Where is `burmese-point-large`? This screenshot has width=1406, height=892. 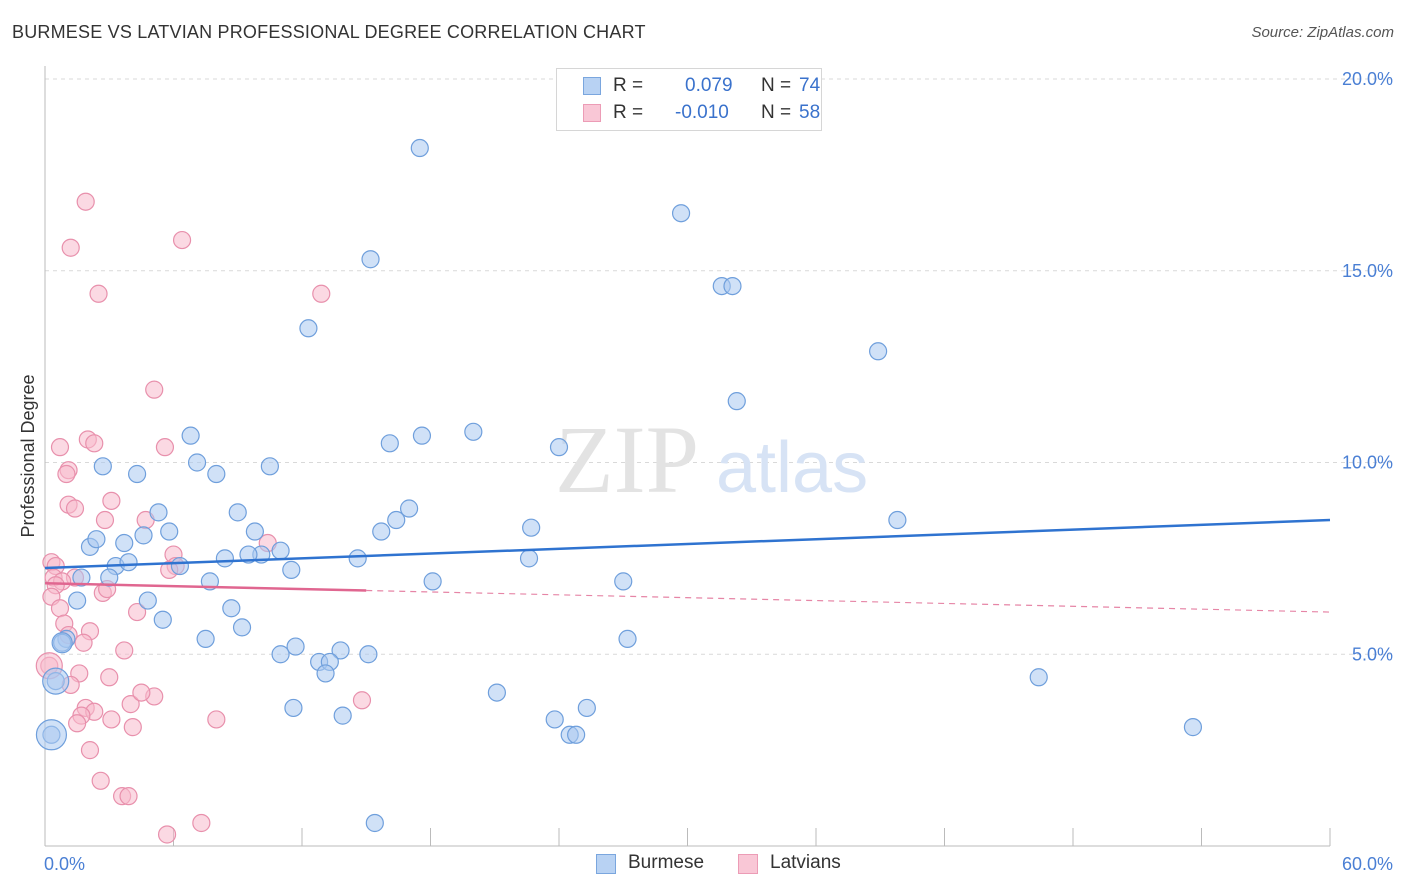
burmese-point-large is located at coordinates (62, 643).